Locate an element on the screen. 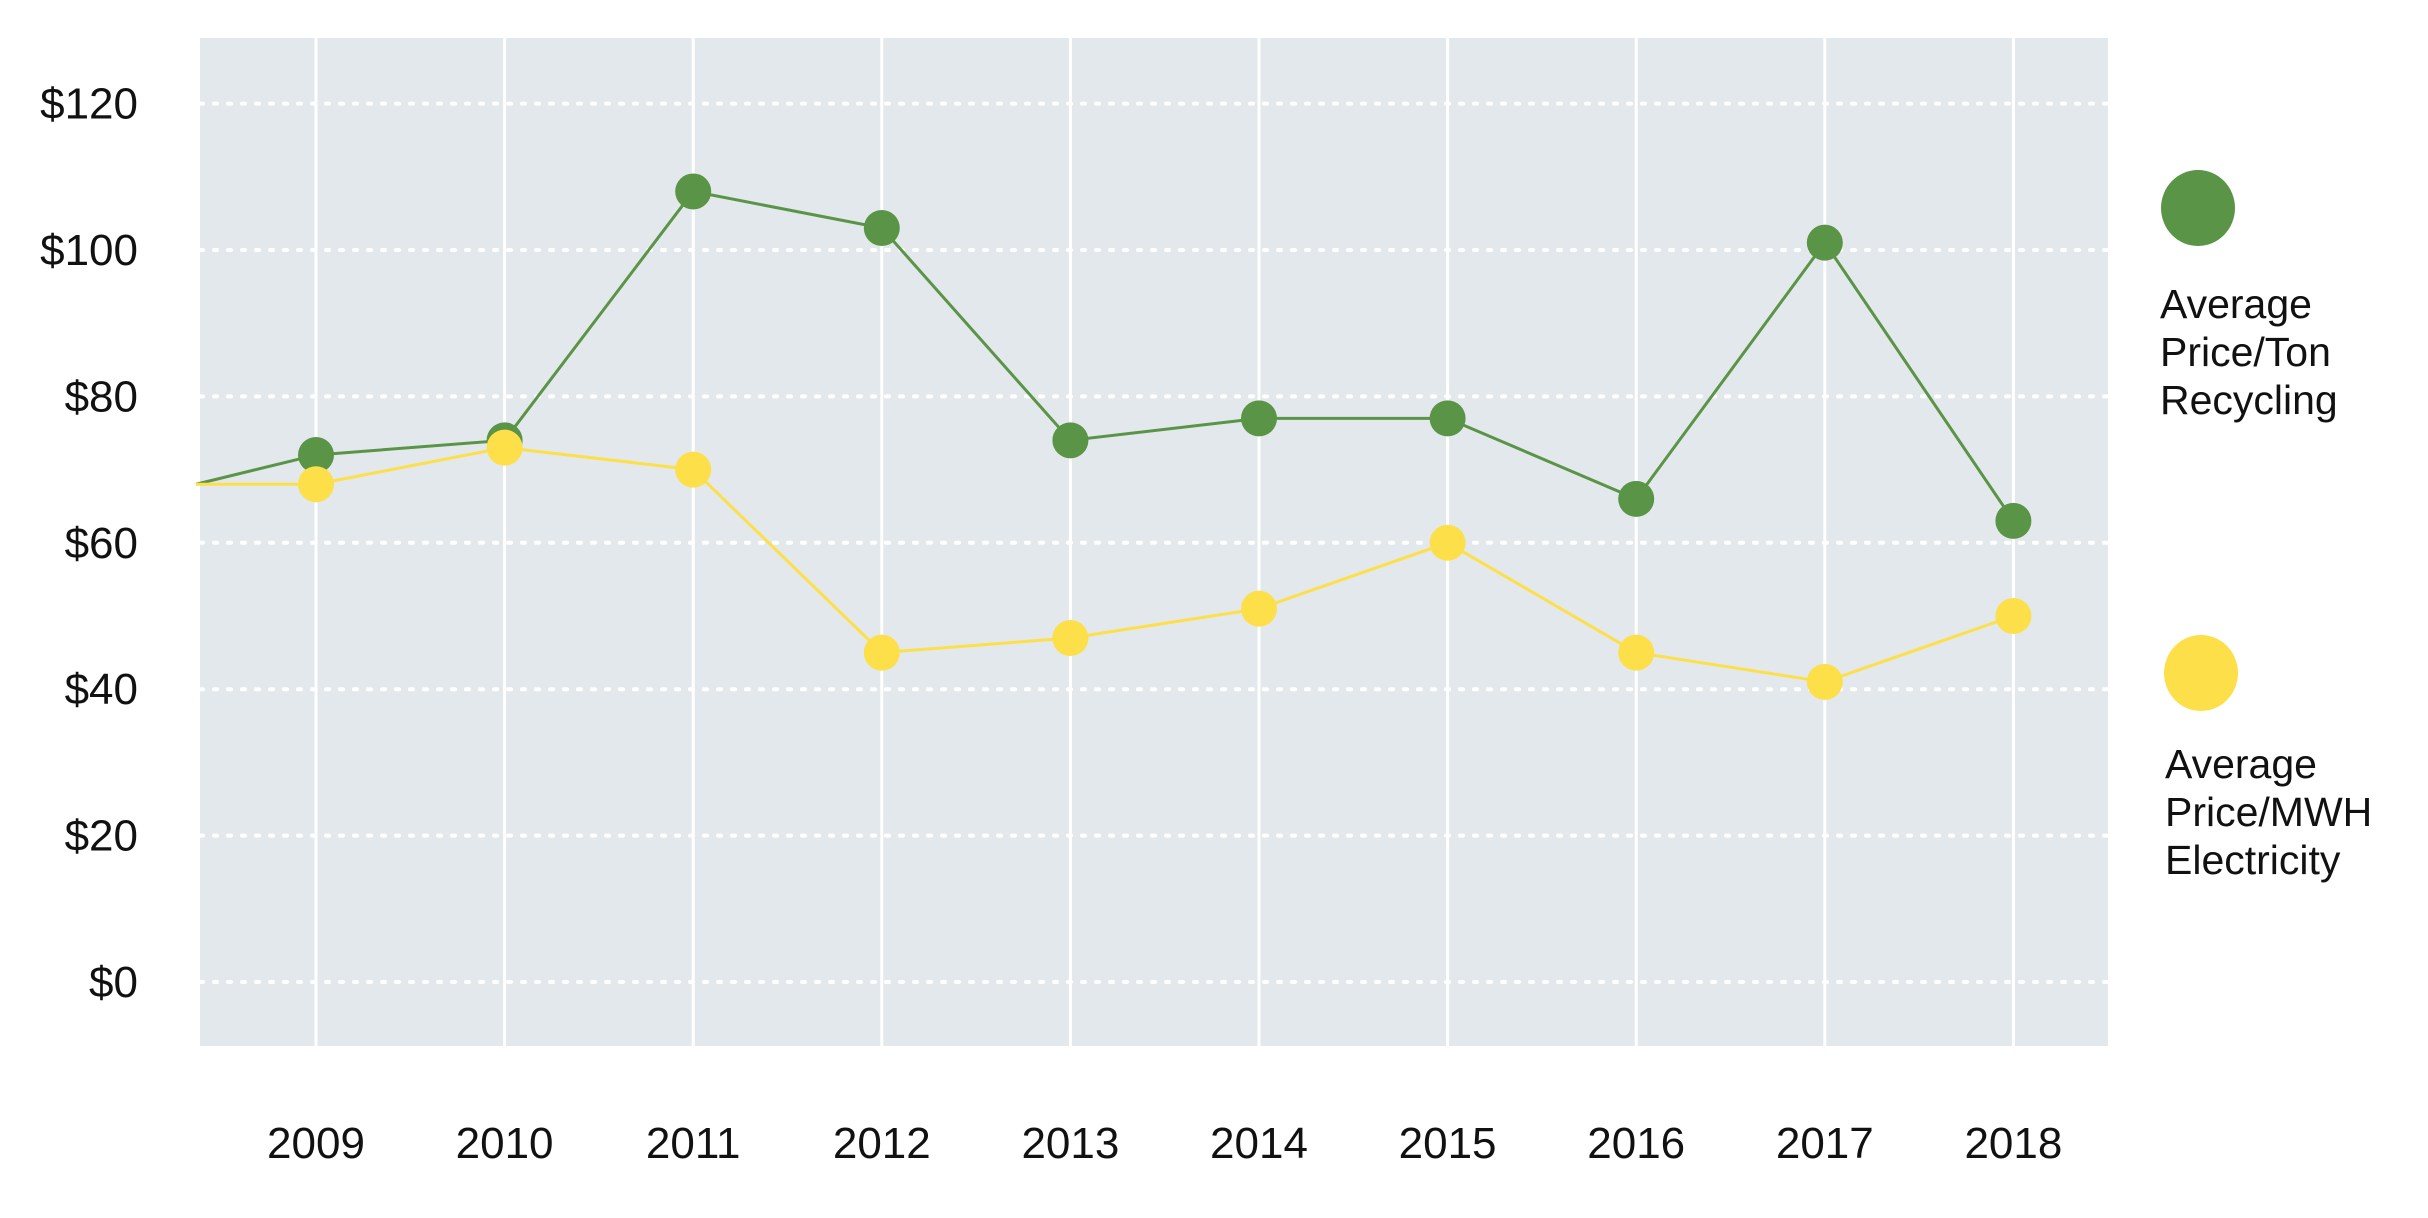 The image size is (2428, 1218). y-tick-label: $120 is located at coordinates (89, 104).